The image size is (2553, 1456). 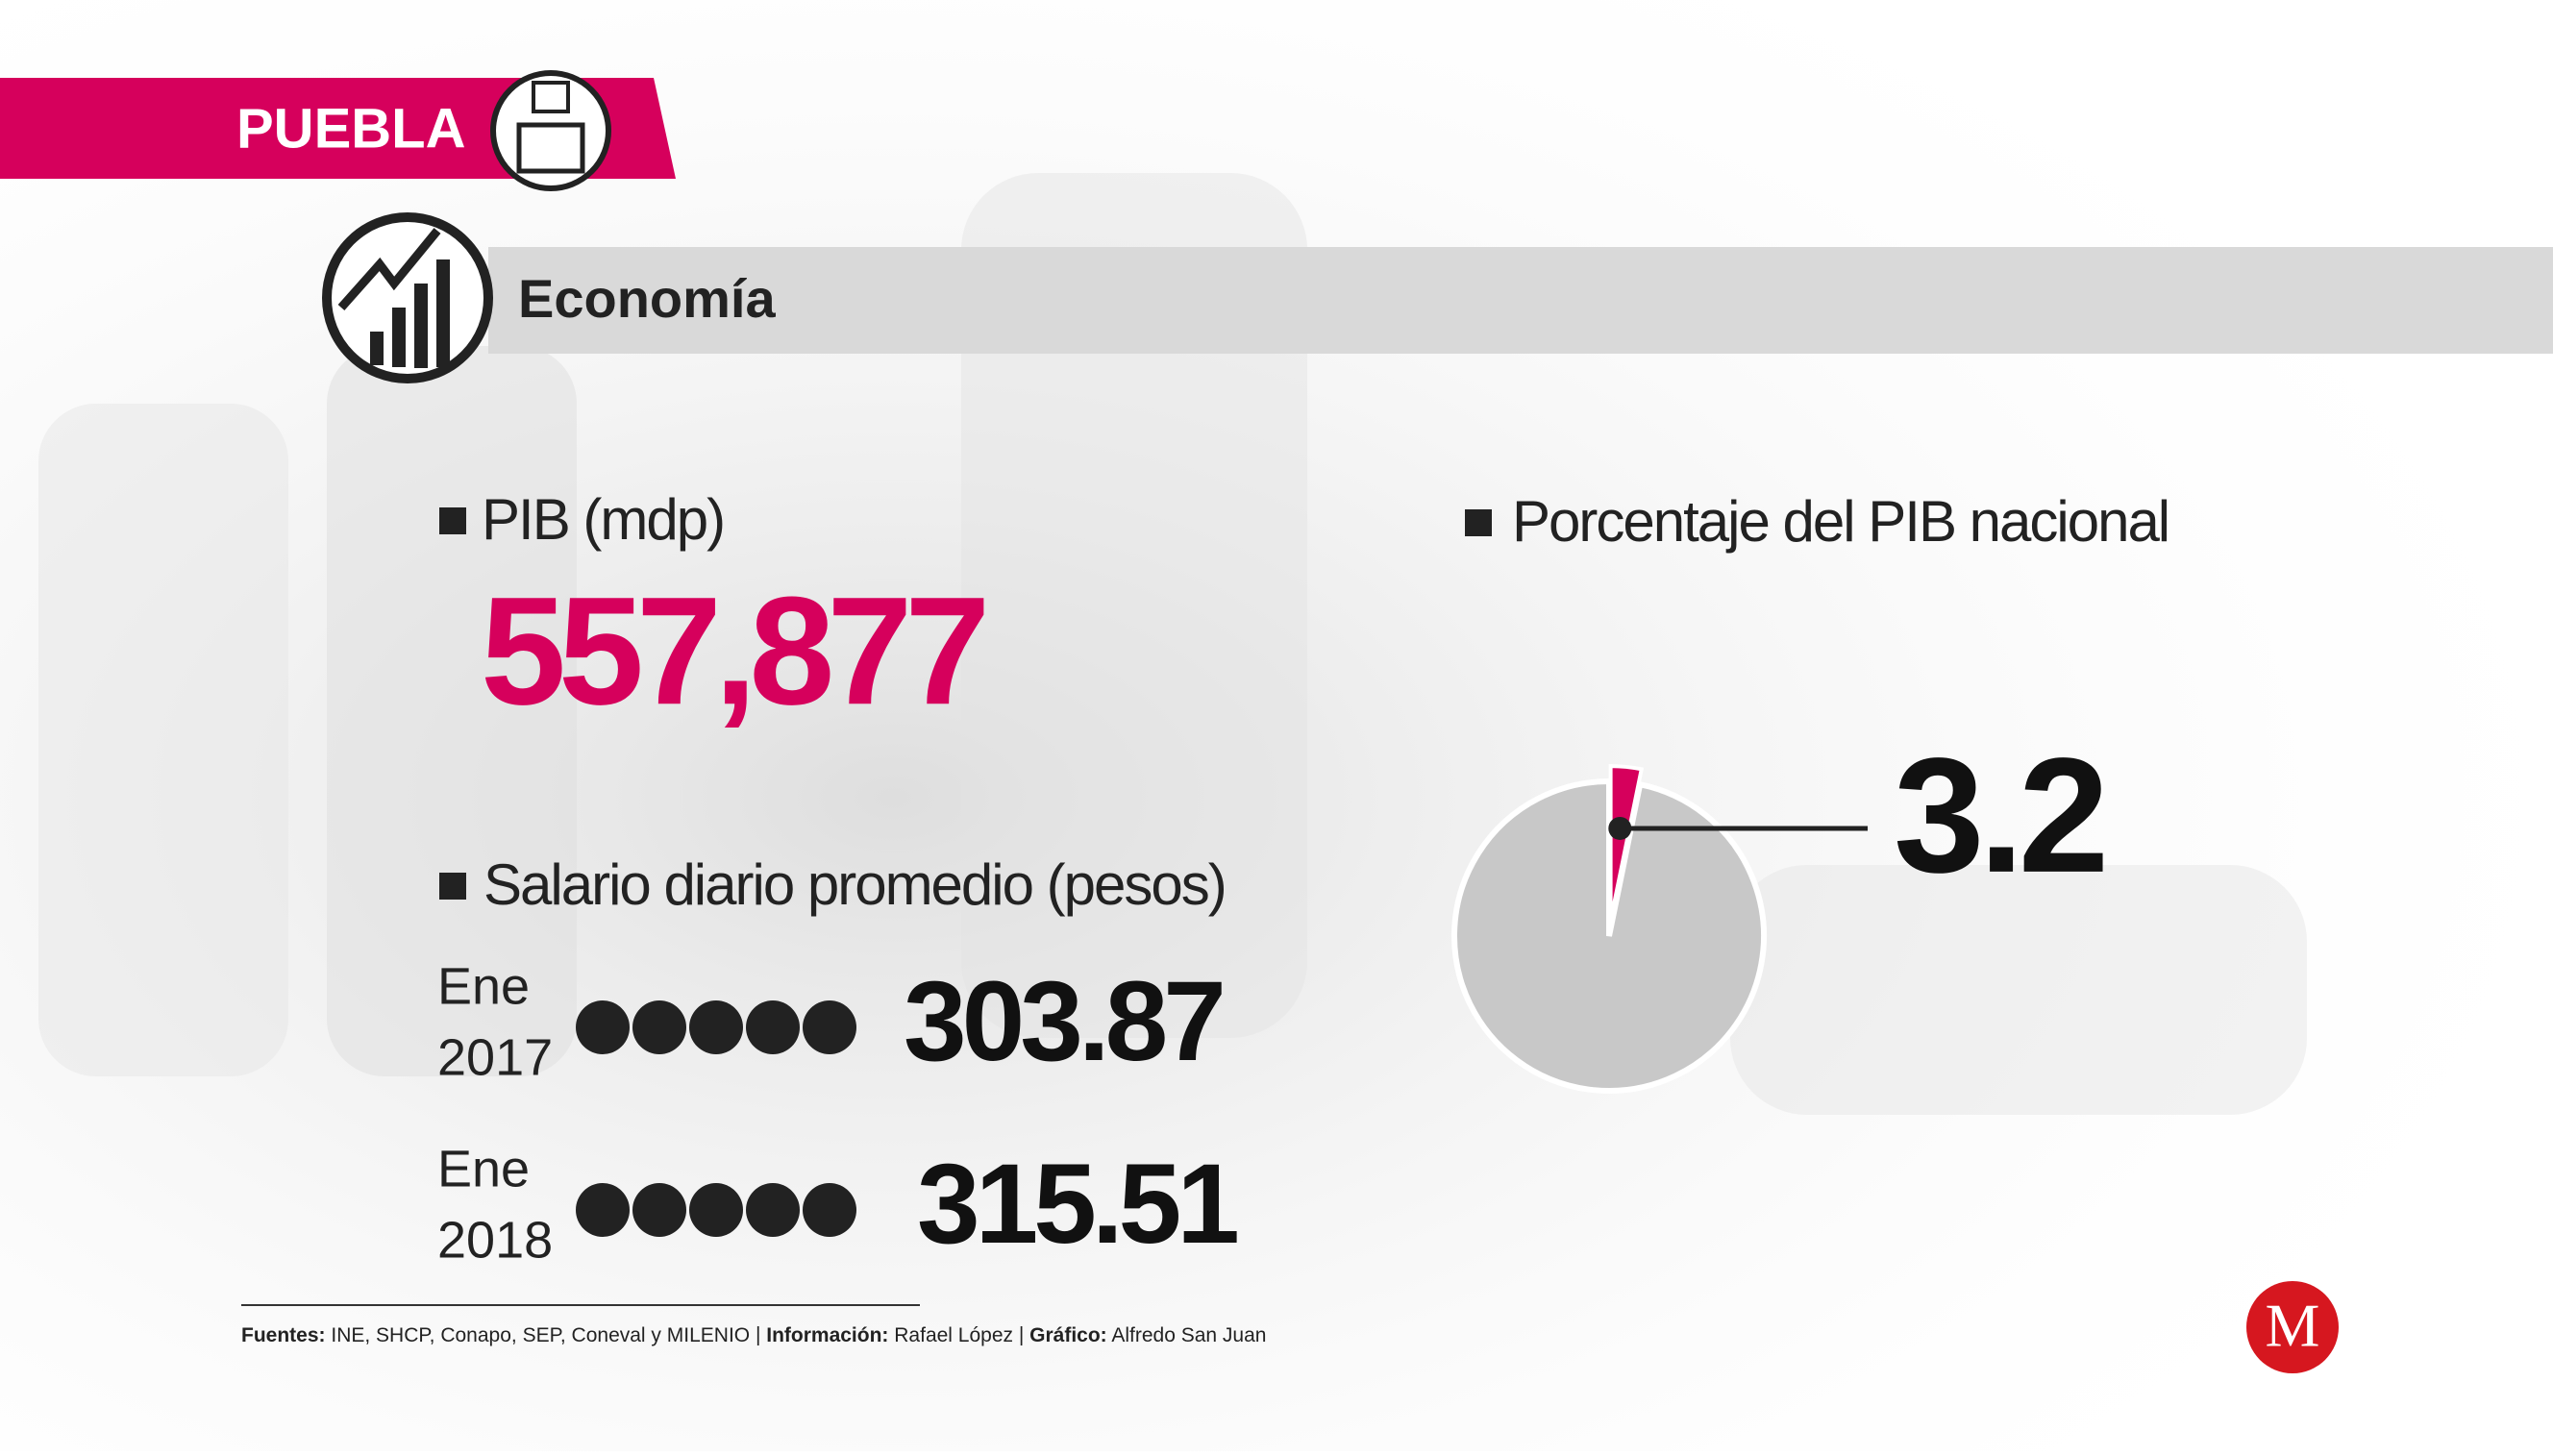 What do you see at coordinates (550, 131) in the screenshot?
I see `region-icon` at bounding box center [550, 131].